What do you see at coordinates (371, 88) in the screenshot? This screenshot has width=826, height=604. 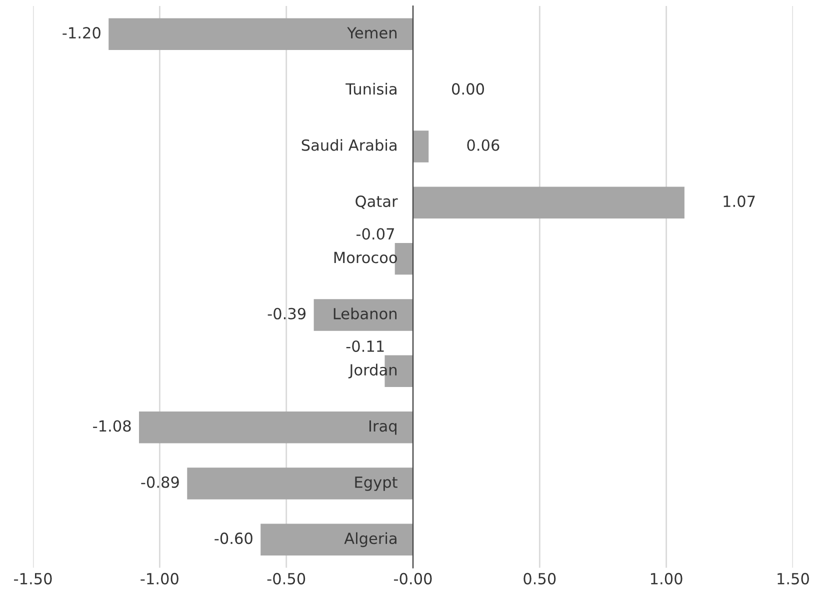 I see `y-tick-label: Tunisia` at bounding box center [371, 88].